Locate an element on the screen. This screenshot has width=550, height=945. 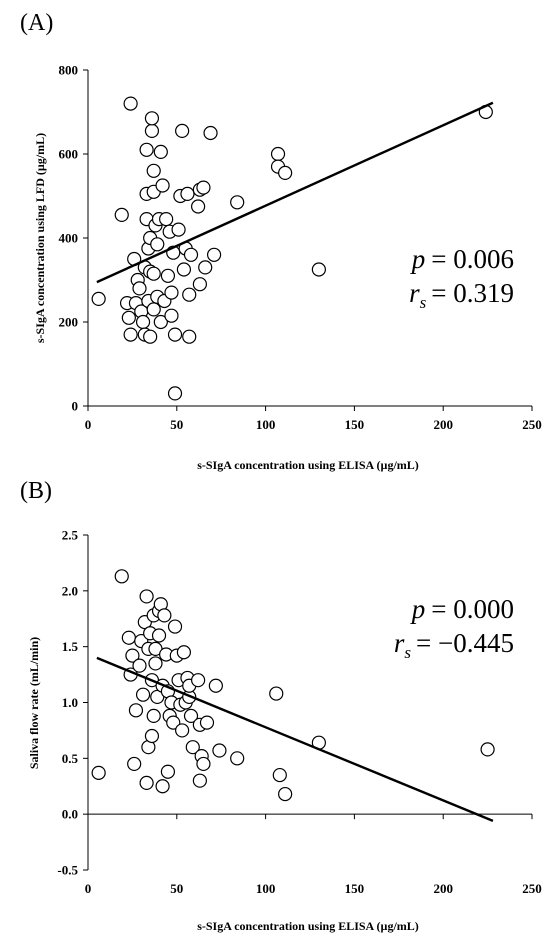
r-subscript: s is located at coordinates (407, 652).